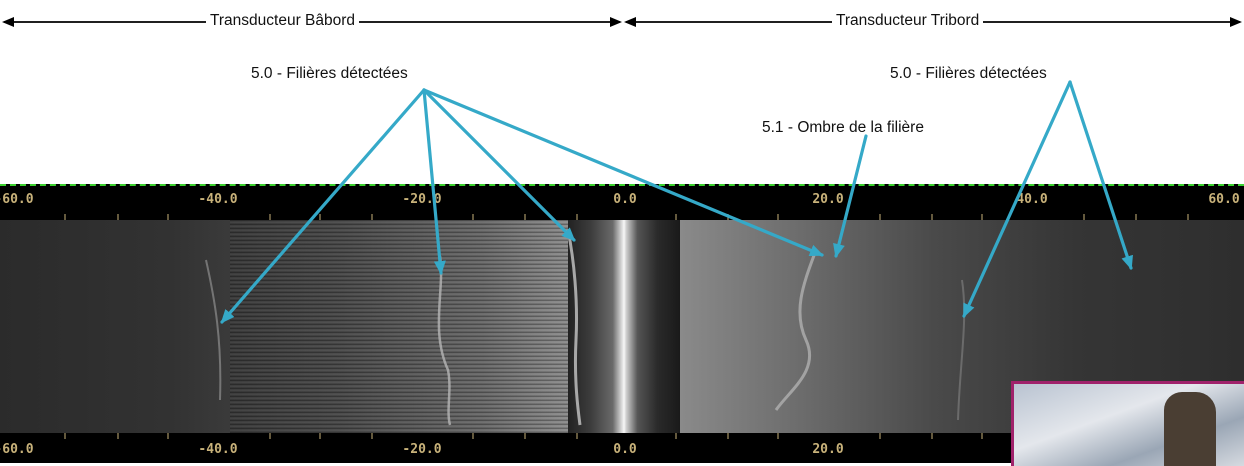  Describe the element at coordinates (796, 330) in the screenshot. I see `shadow-trace` at that location.